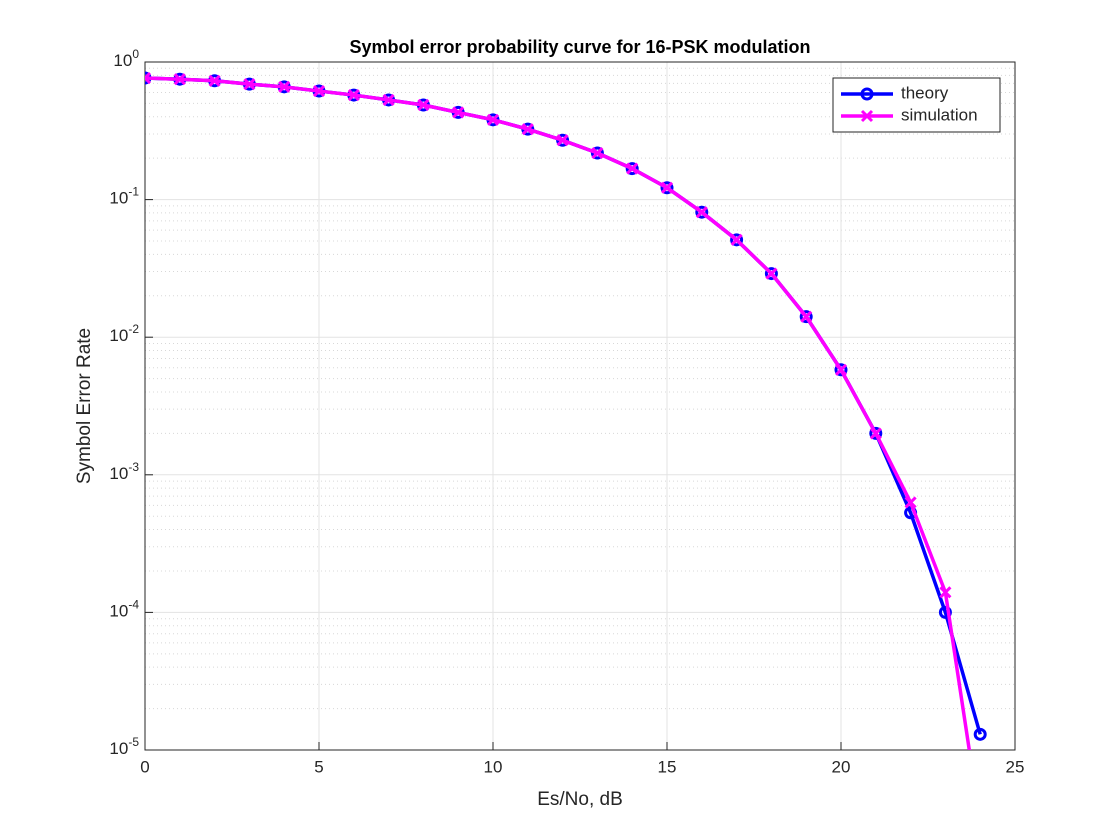 The height and width of the screenshot is (840, 1120). What do you see at coordinates (124, 609) in the screenshot?
I see `y-tick-label: 10⁻⁴` at bounding box center [124, 609].